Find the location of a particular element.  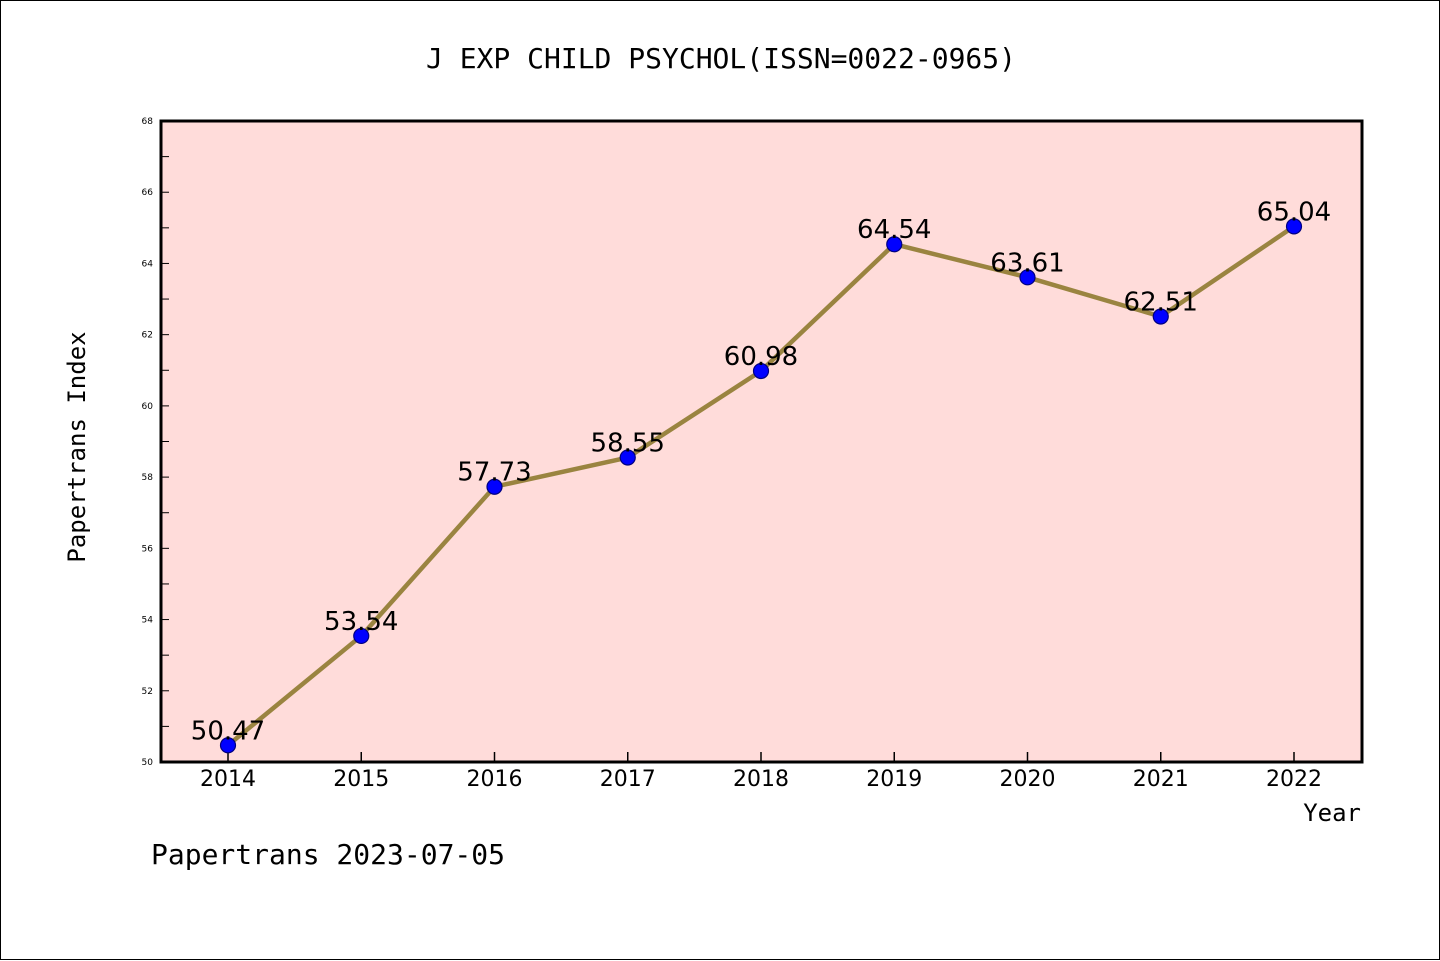

data-label: 53.54 is located at coordinates (361, 622).